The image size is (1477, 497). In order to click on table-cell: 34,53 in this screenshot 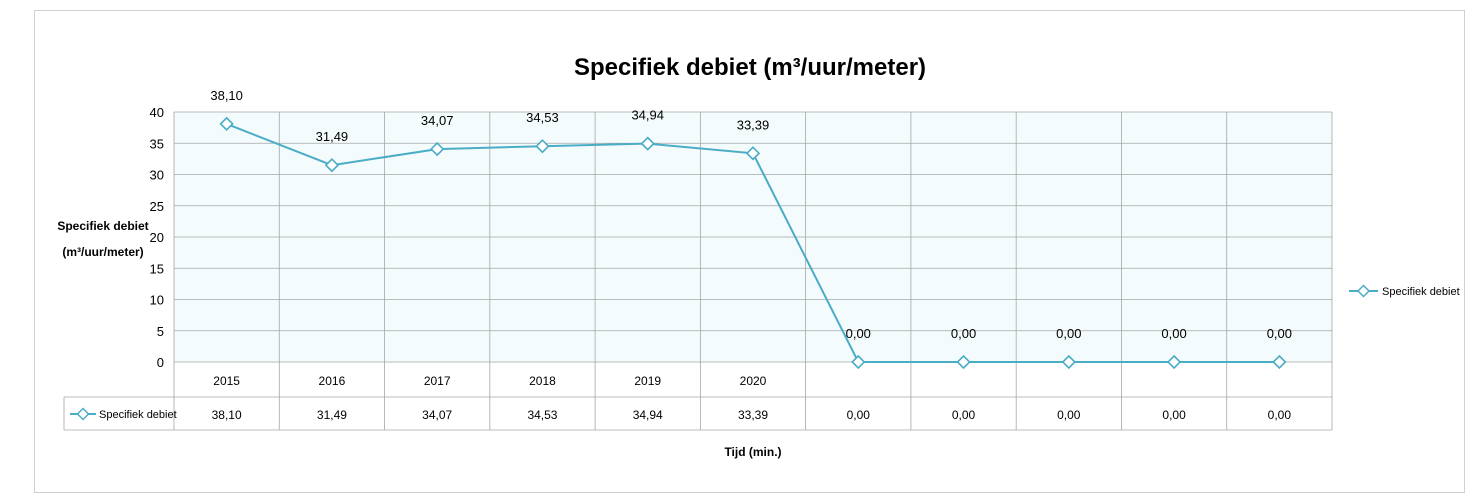, I will do `click(542, 415)`.